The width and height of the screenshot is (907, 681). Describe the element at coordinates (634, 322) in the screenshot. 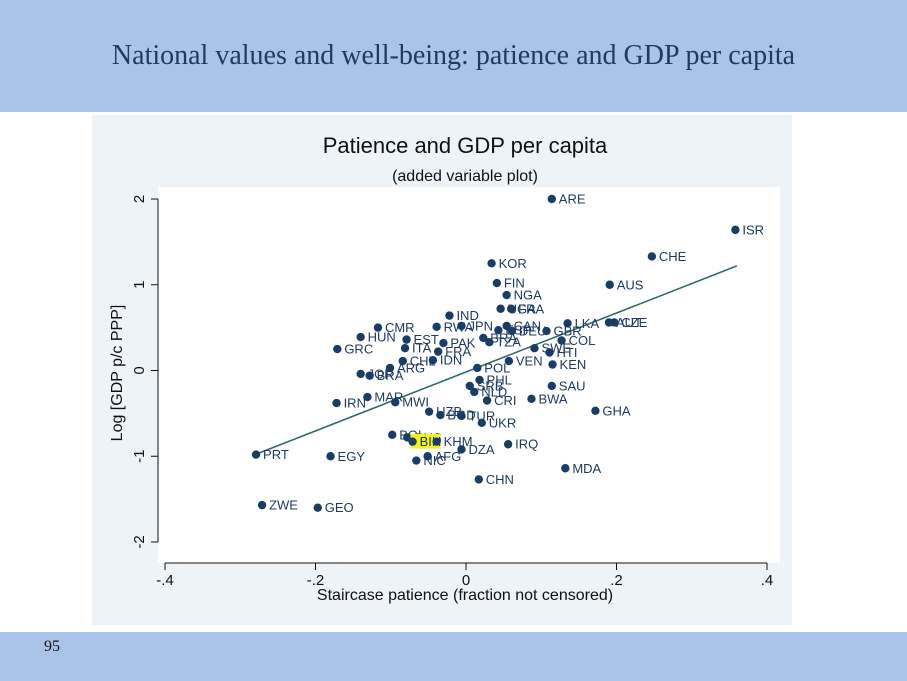

I see `point-label: CZE` at that location.